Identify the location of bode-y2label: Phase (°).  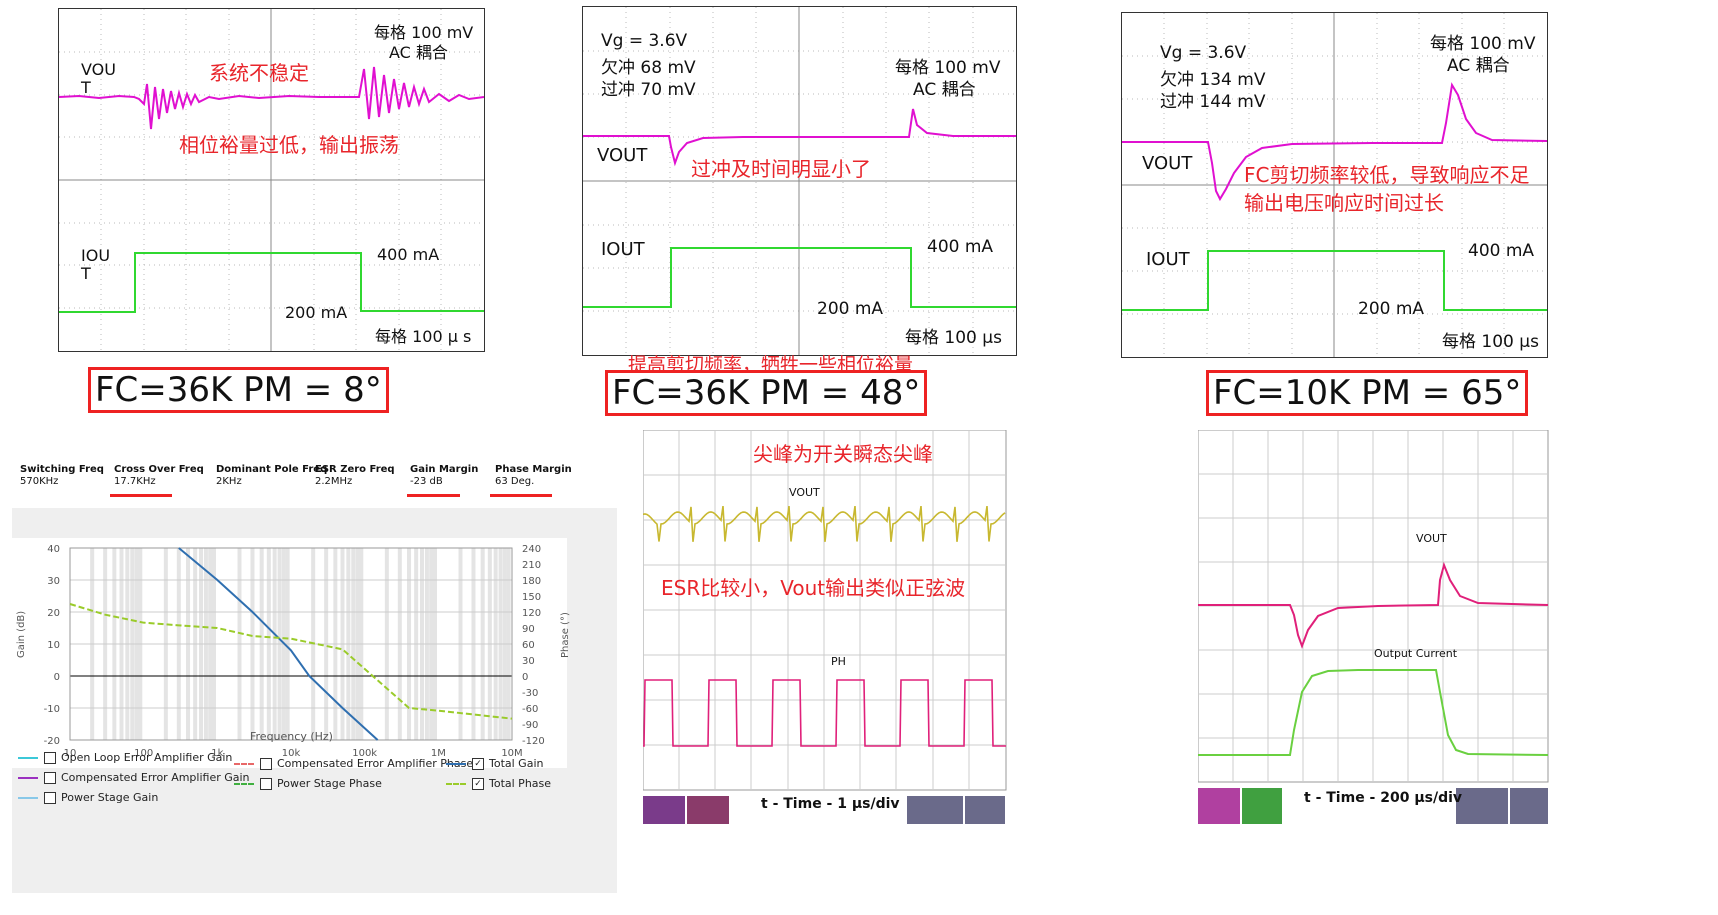
(565, 635).